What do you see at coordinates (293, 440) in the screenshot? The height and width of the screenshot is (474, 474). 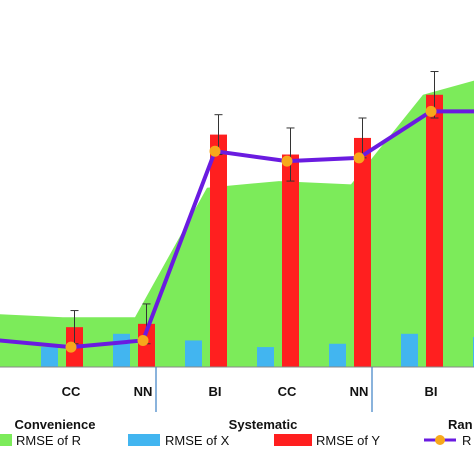 I see `legend-swatch-y` at bounding box center [293, 440].